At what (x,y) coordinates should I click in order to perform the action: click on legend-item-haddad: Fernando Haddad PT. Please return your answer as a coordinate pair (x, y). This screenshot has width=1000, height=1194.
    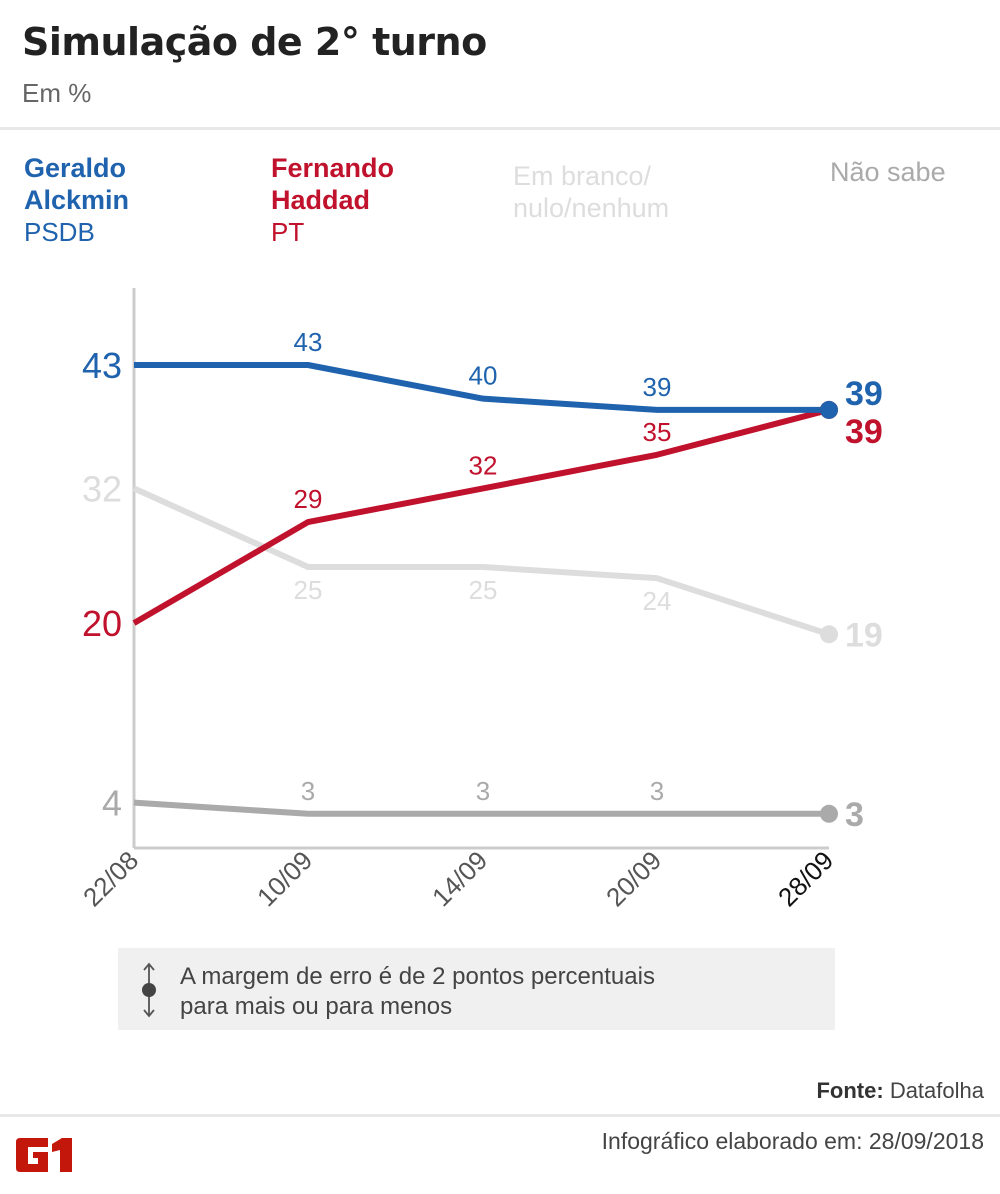
    Looking at the image, I should click on (332, 200).